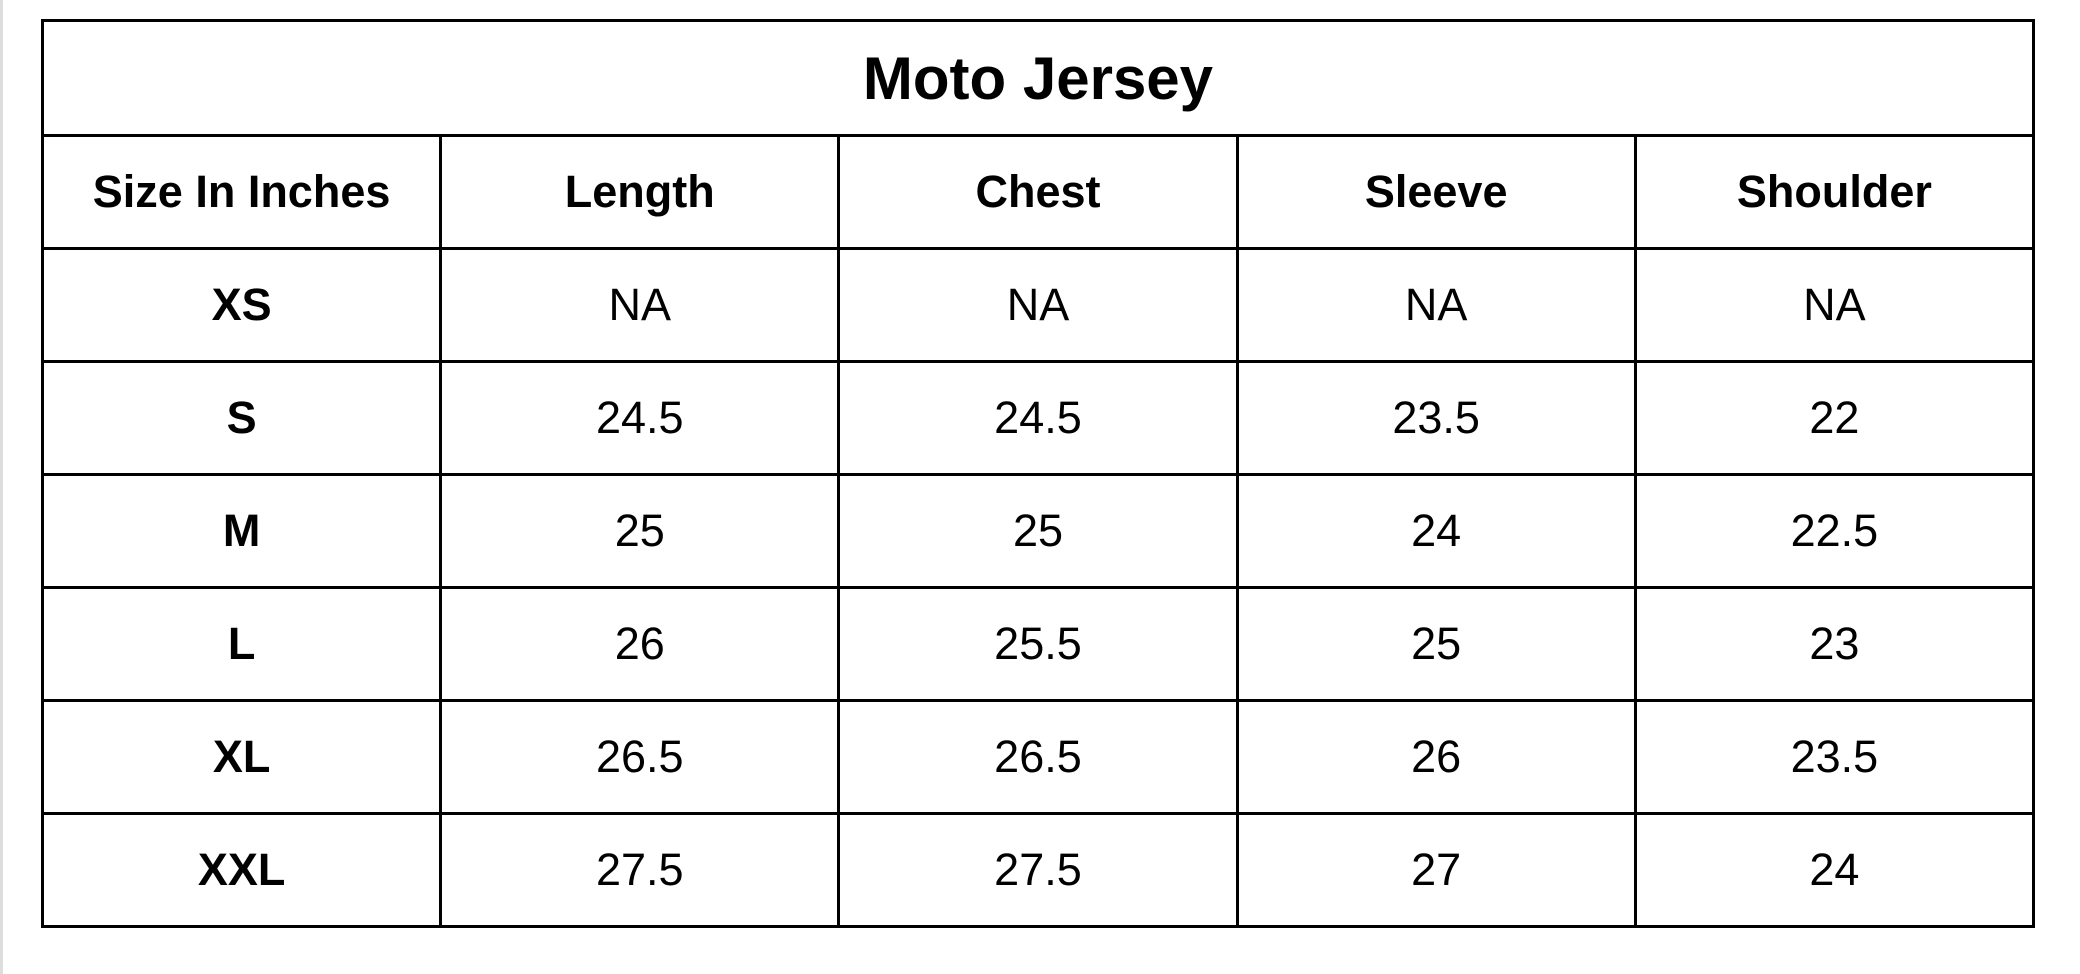 The height and width of the screenshot is (974, 2080). I want to click on header-cell: Chest, so click(1038, 192).